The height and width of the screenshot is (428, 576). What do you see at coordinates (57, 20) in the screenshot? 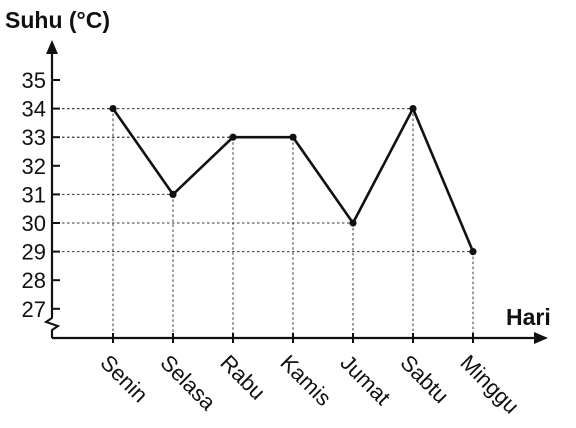
I see `y-axis-title: Suhu (°C)` at bounding box center [57, 20].